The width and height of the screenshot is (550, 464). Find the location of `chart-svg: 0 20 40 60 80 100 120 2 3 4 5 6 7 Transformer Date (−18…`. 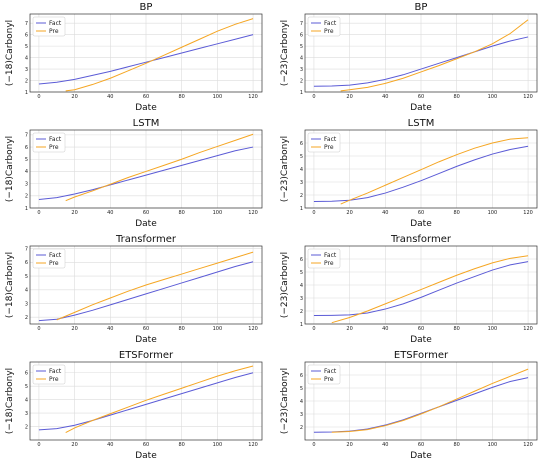

chart-svg: 0 20 40 60 80 100 120 2 3 4 5 6 7 Transformer Date (−18… is located at coordinates (134, 289).